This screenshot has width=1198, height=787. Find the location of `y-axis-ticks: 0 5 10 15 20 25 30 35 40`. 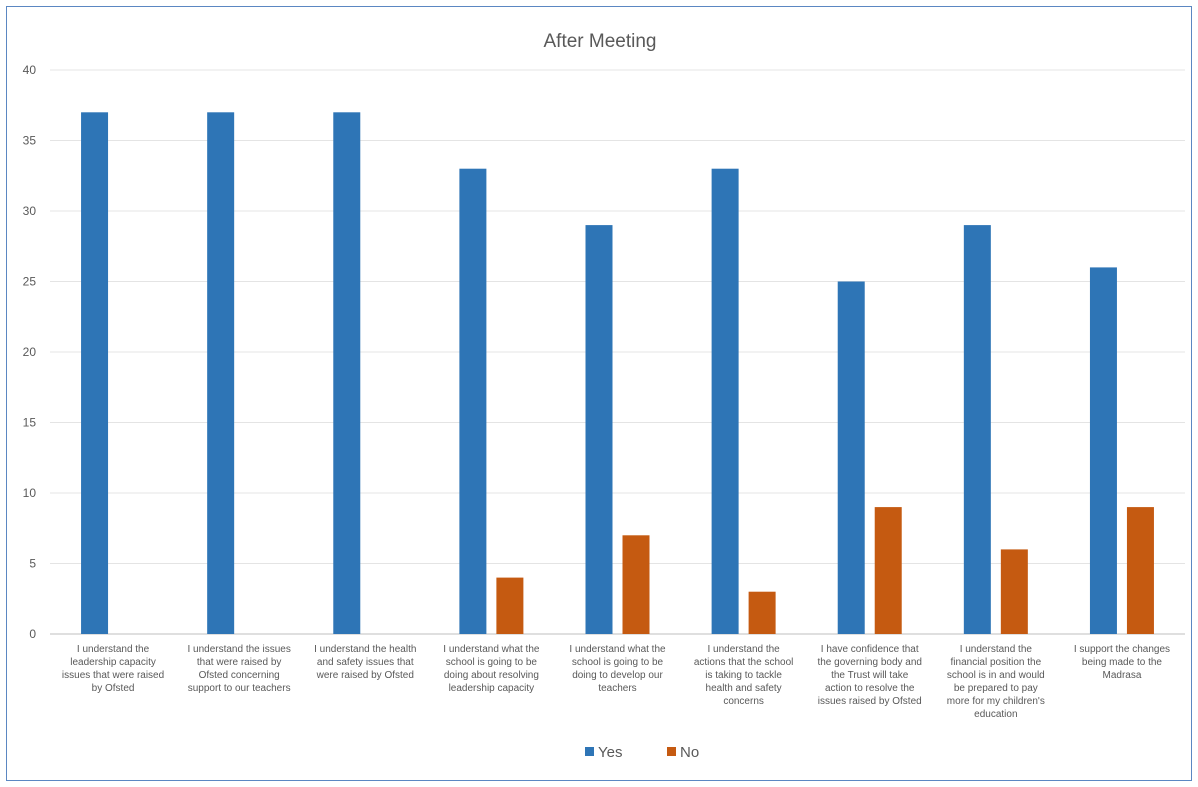

y-axis-ticks: 0 5 10 15 20 25 30 35 40 is located at coordinates (30, 352).